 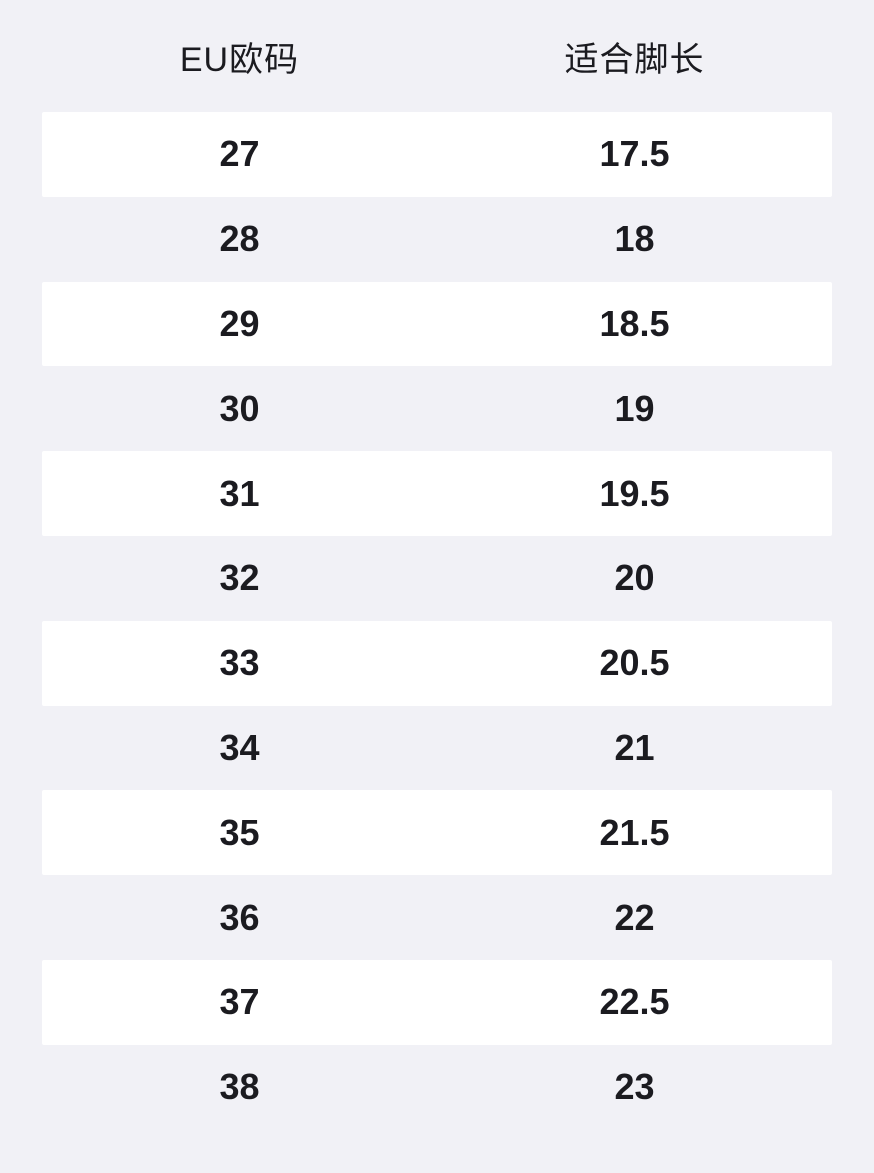 What do you see at coordinates (437, 1002) in the screenshot?
I see `table-row: 37 22.5` at bounding box center [437, 1002].